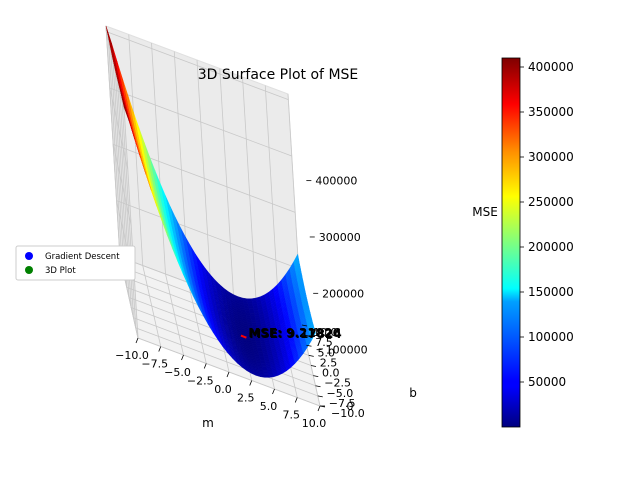 The width and height of the screenshot is (640, 480). I want to click on colorbar-tick-label: 400000, so click(551, 67).